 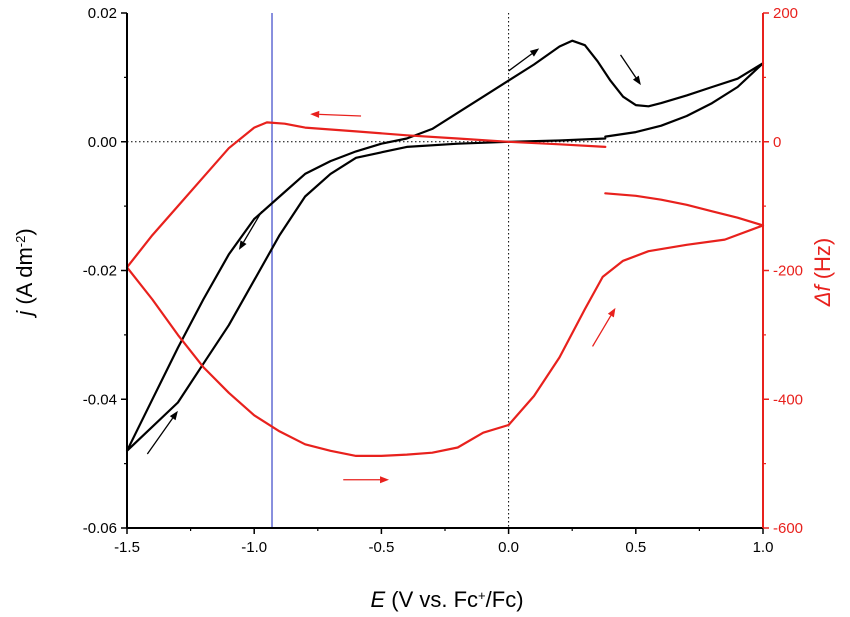 I want to click on y-left-tick-label: 0.00, so click(x=102, y=142).